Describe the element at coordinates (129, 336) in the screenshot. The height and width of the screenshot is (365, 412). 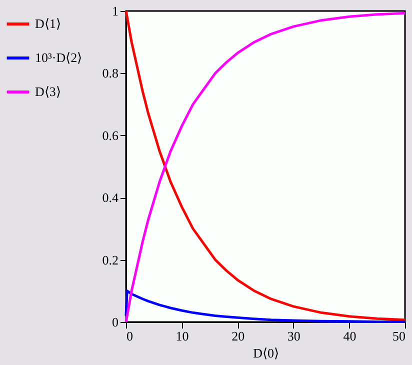
I see `x-tick-label: 0` at that location.